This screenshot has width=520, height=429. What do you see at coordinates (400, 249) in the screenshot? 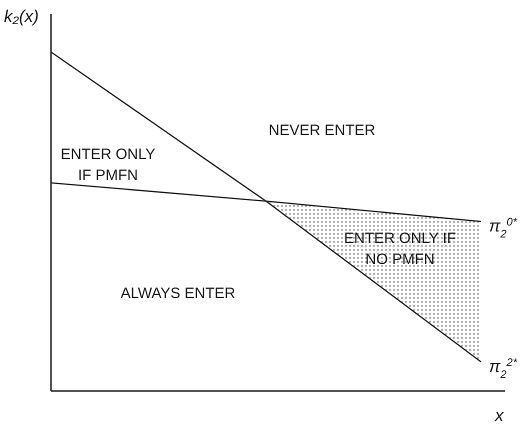
I see `annotation: ENTER ONLY IF NO PMFN` at bounding box center [400, 249].